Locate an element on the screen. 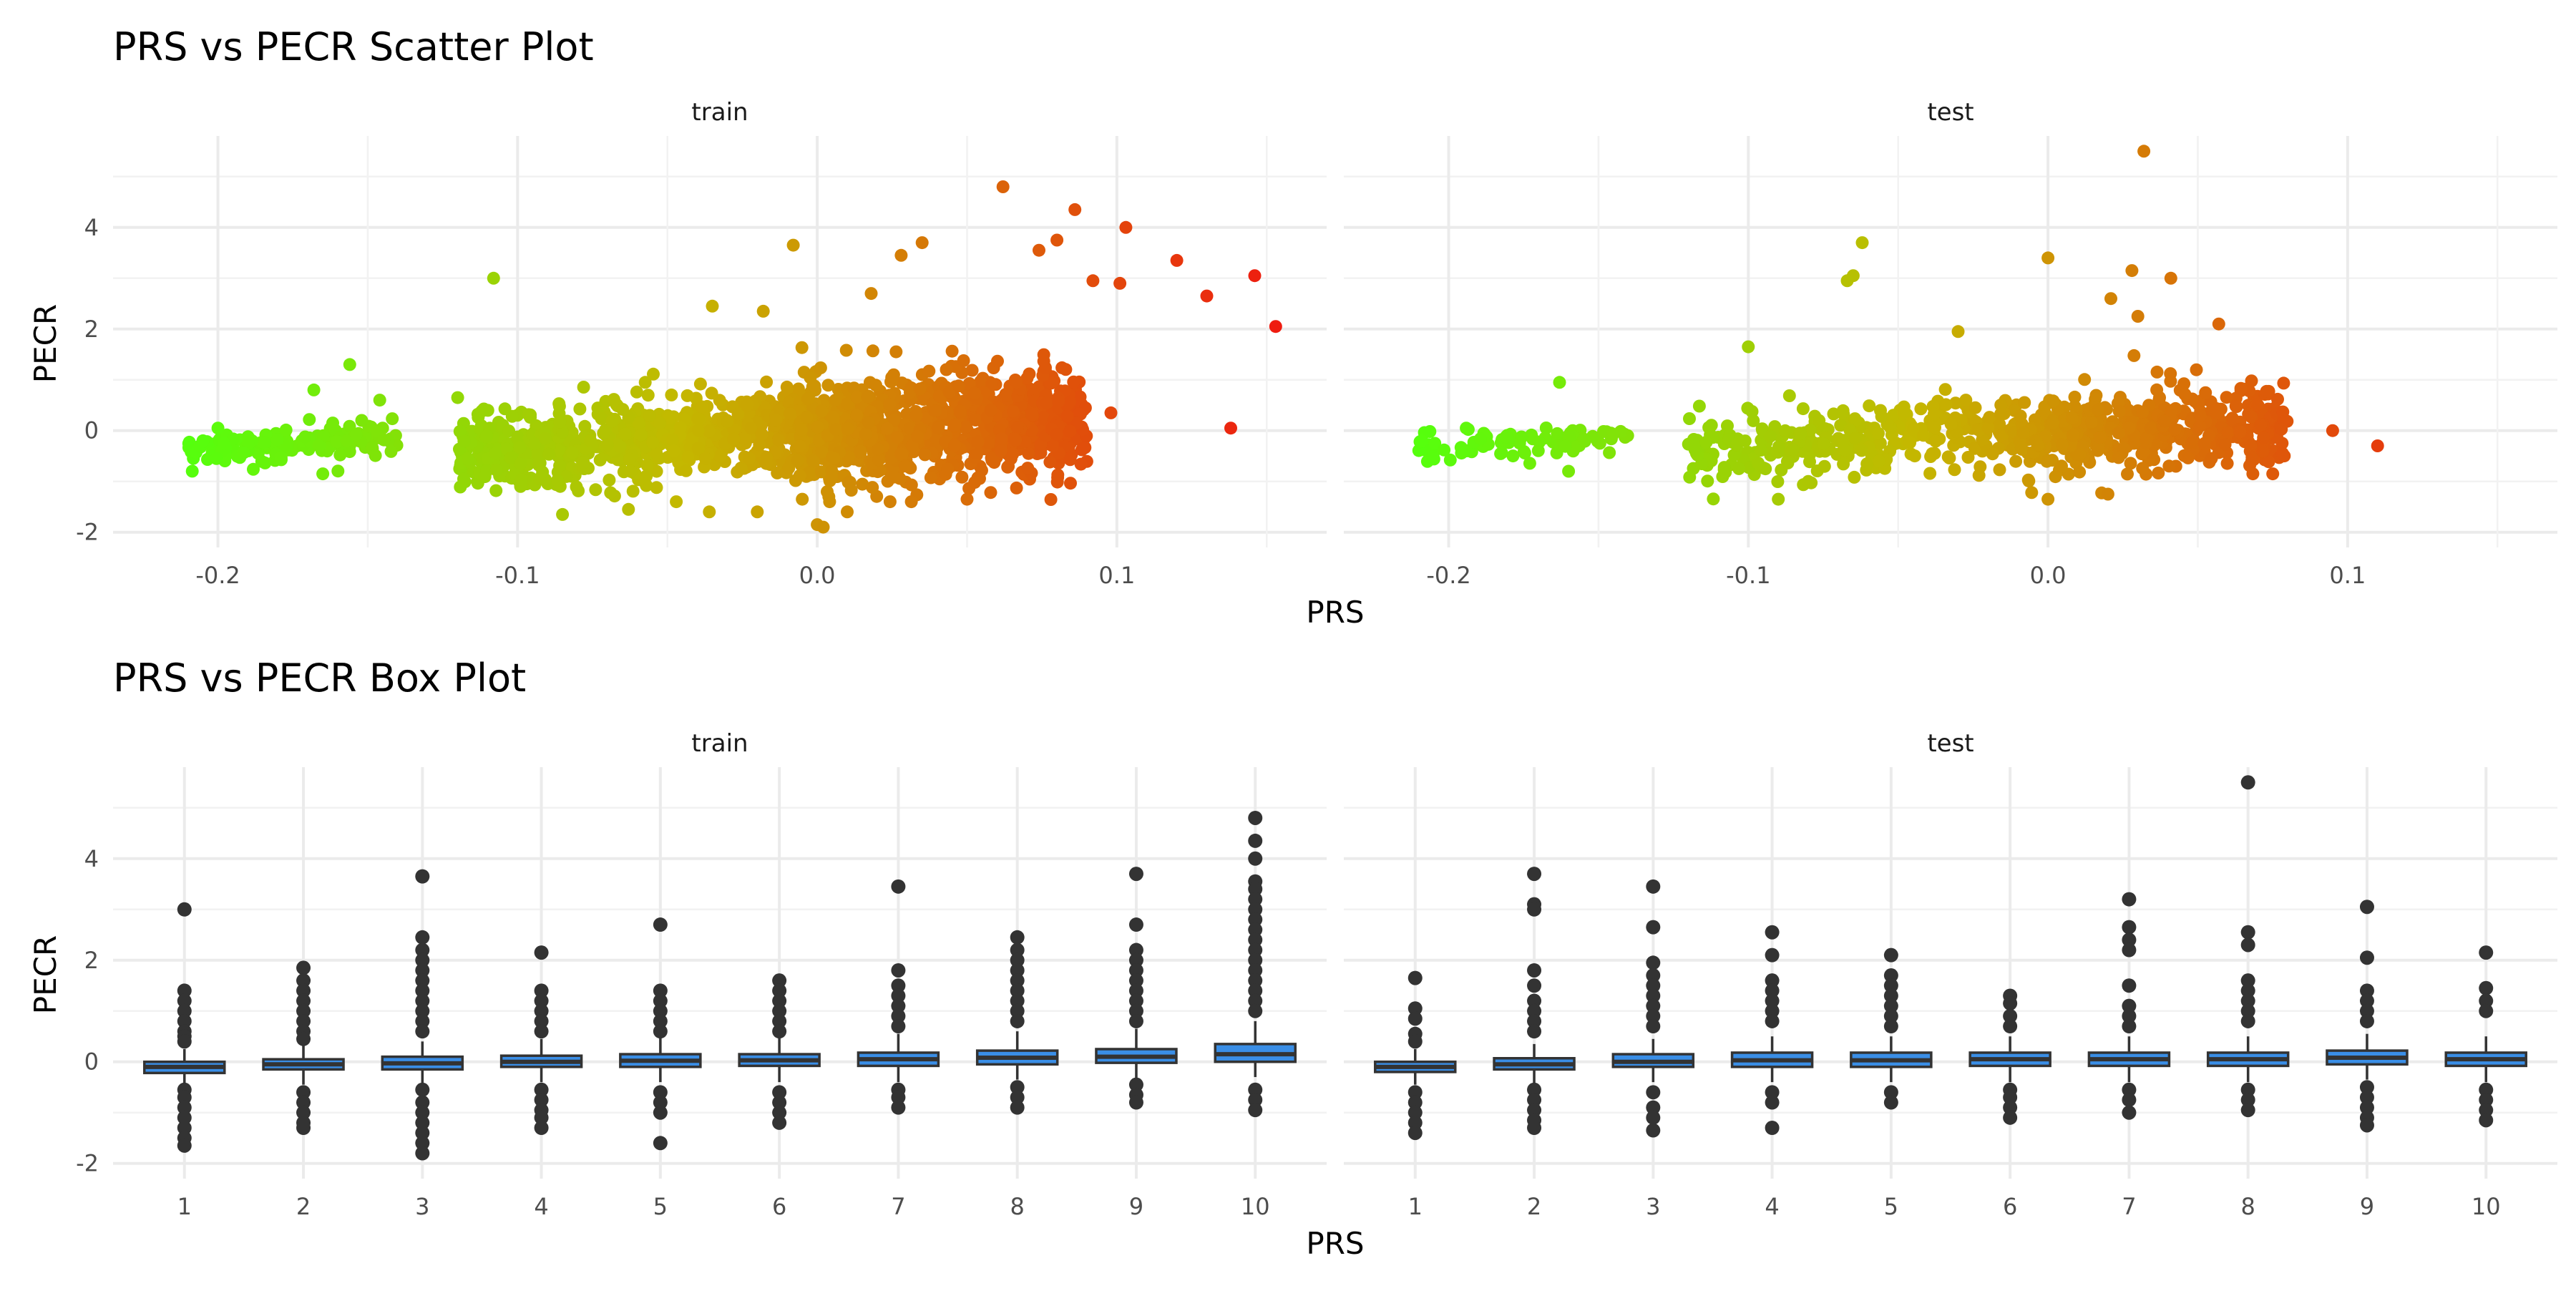 This screenshot has height=1291, width=2576. scatter-test-grid is located at coordinates (1950, 341).